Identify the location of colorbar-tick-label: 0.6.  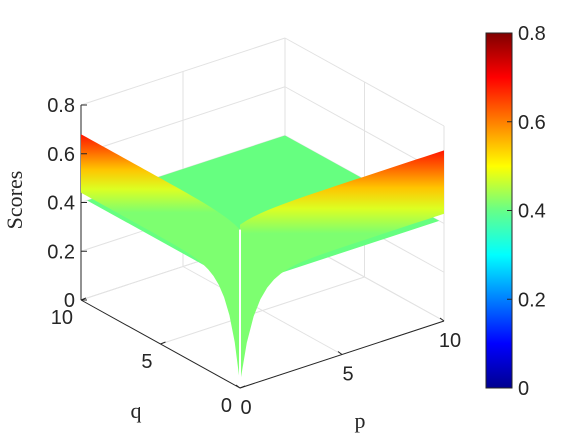
(532, 123).